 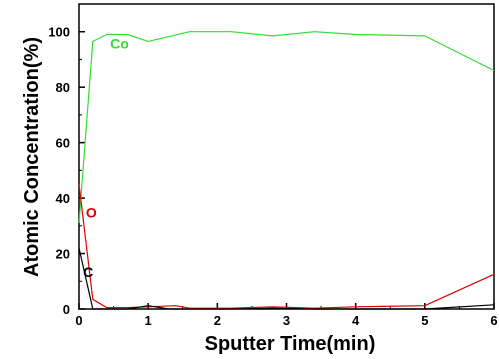 What do you see at coordinates (66, 160) in the screenshot?
I see `y-axis-ticks: 0 20 40 60 80 100` at bounding box center [66, 160].